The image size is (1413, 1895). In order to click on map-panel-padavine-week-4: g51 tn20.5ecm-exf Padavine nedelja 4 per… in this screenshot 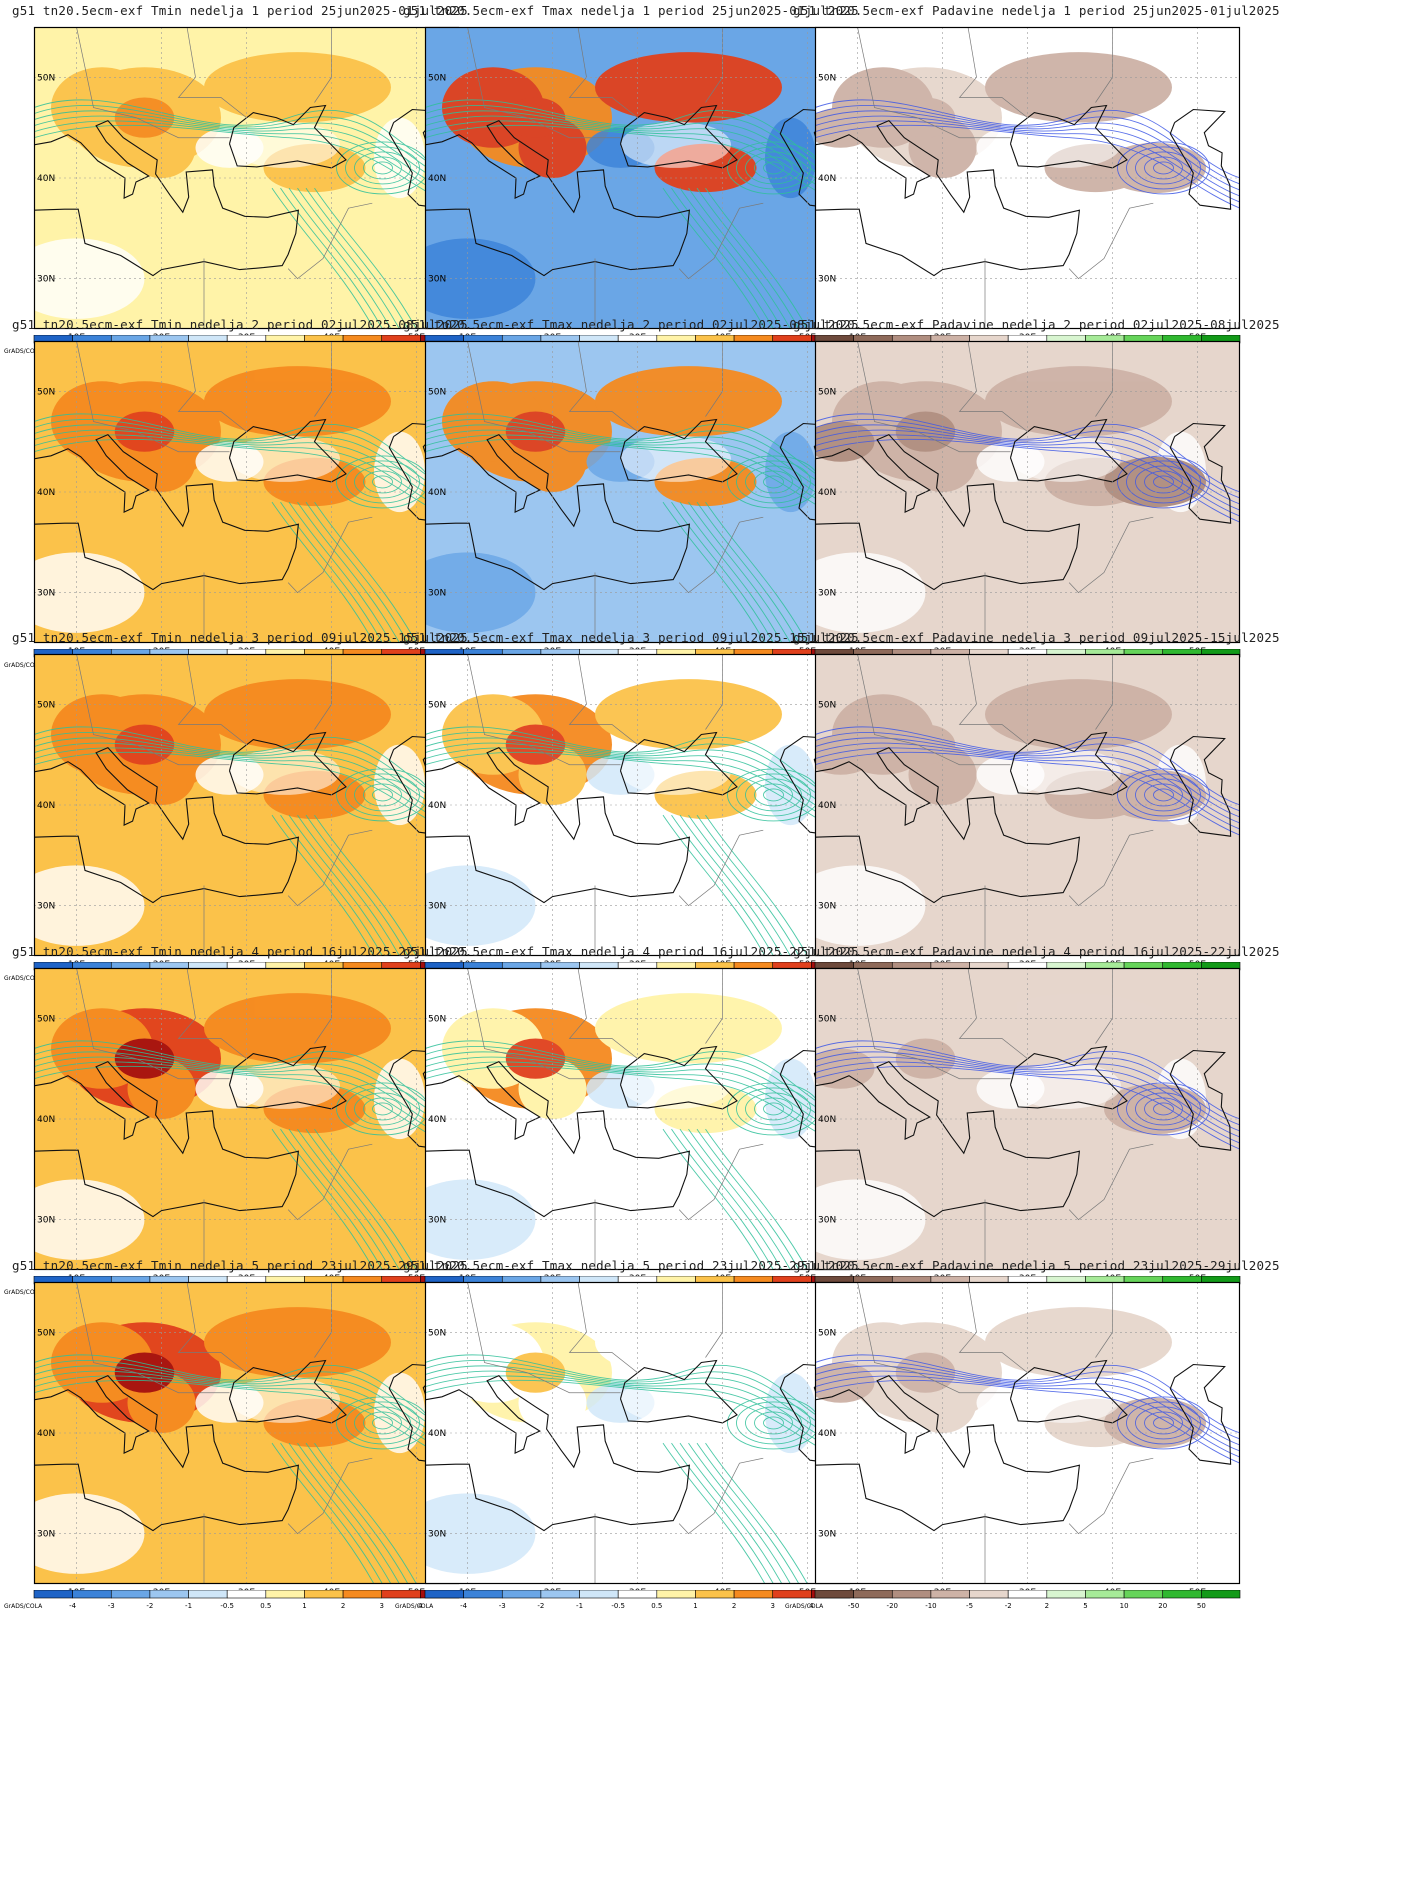, I will do `click(1030, 1130)`.